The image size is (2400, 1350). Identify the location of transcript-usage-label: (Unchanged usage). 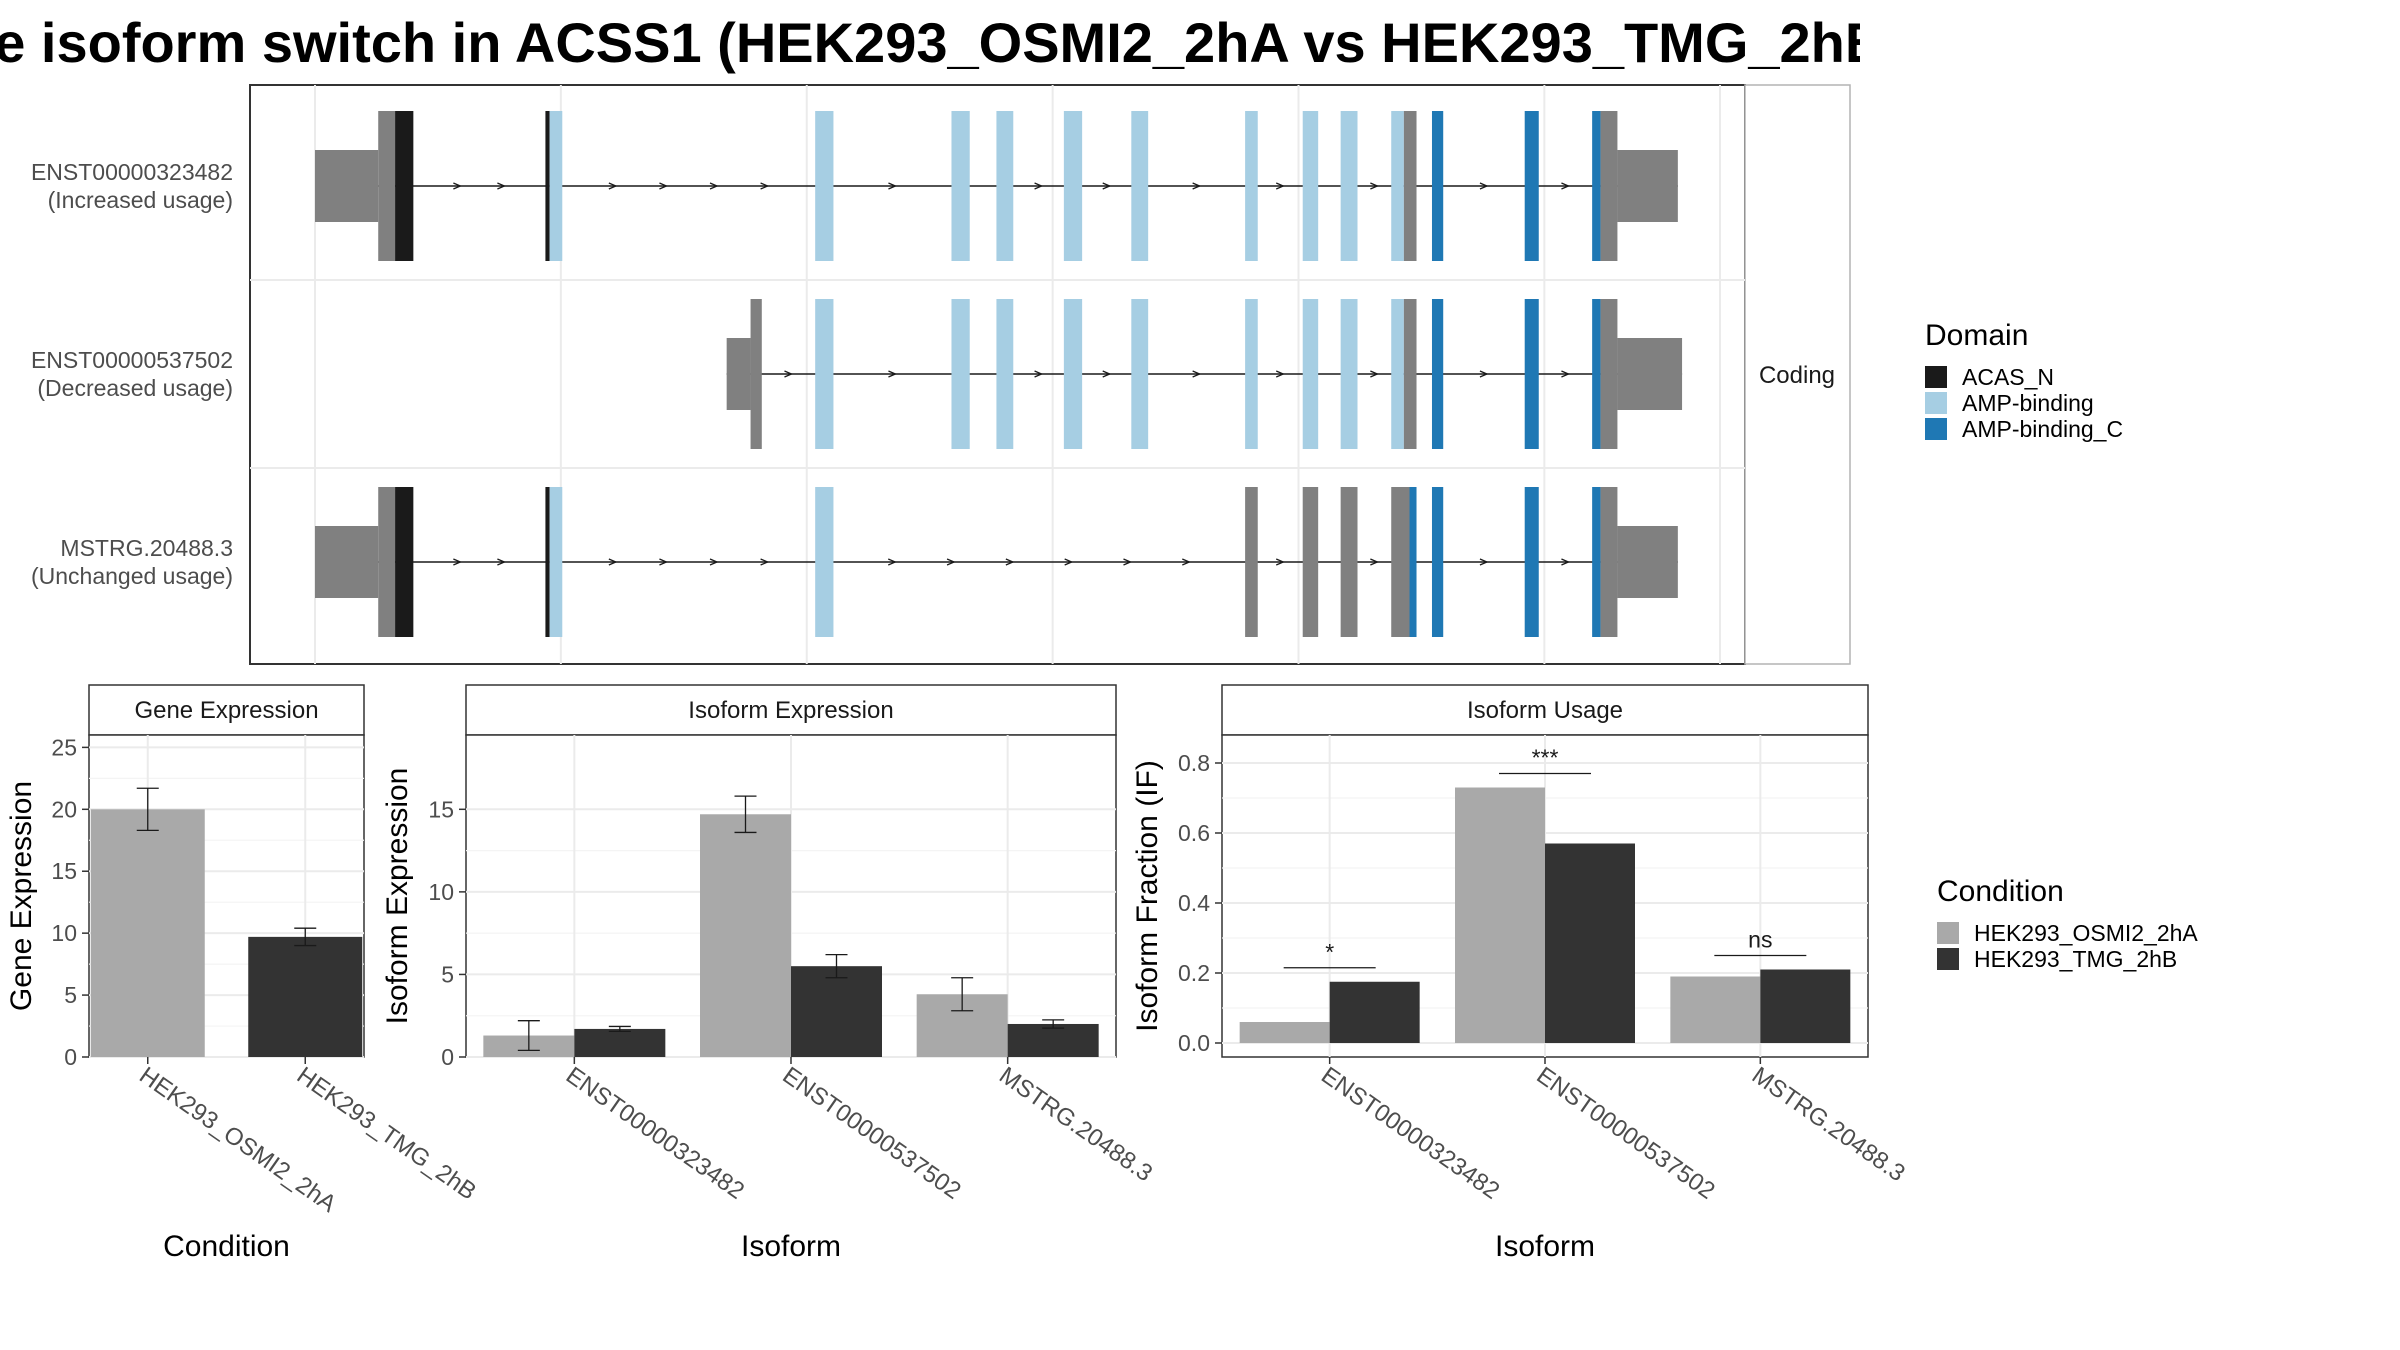
(132, 576).